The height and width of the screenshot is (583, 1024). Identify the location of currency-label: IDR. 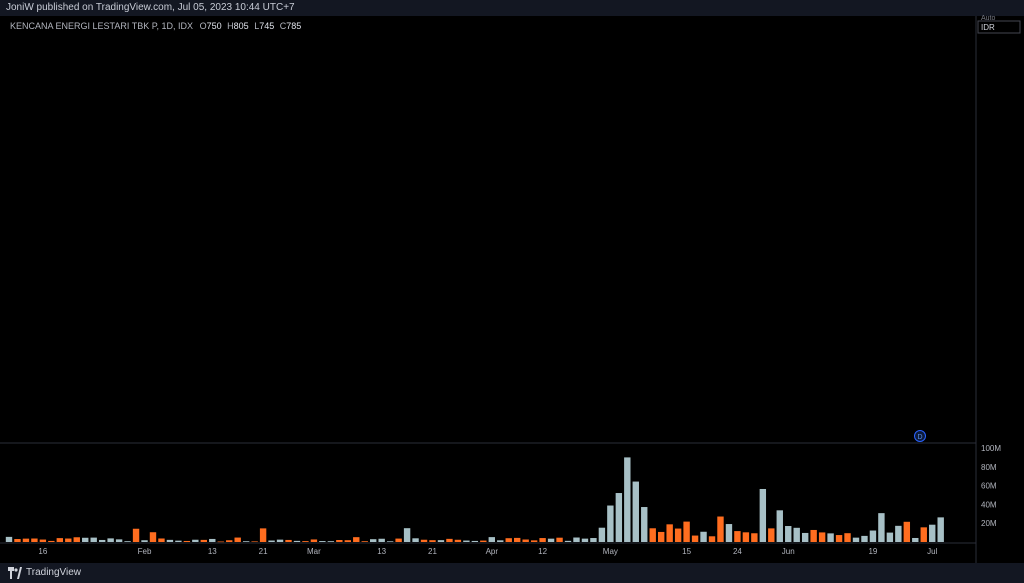
(988, 27).